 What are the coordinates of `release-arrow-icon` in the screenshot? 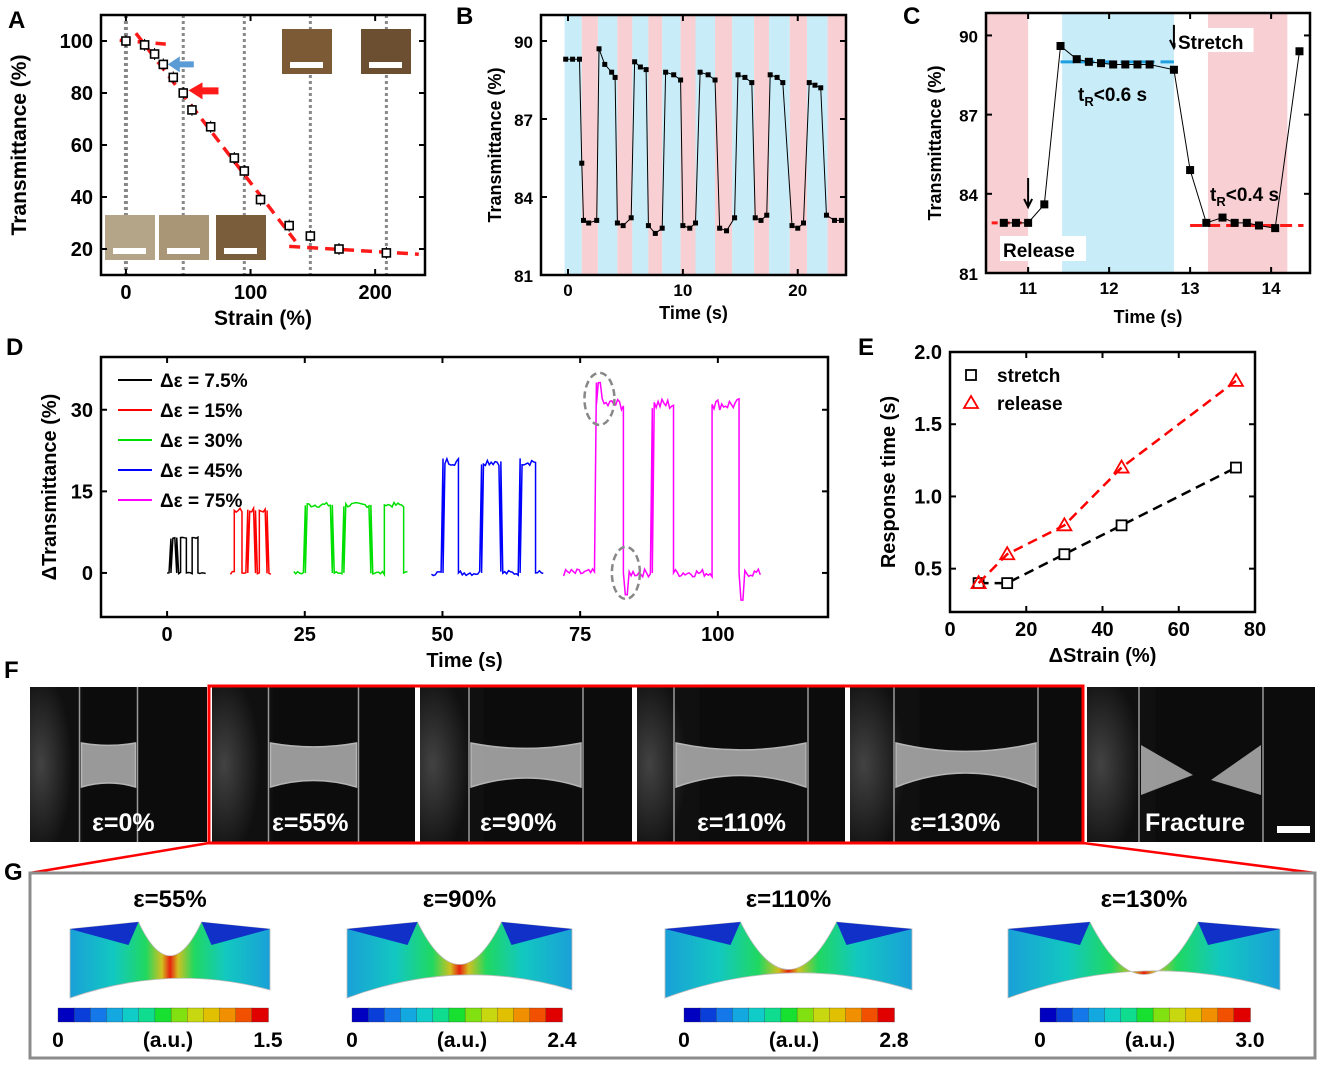 It's located at (1028, 193).